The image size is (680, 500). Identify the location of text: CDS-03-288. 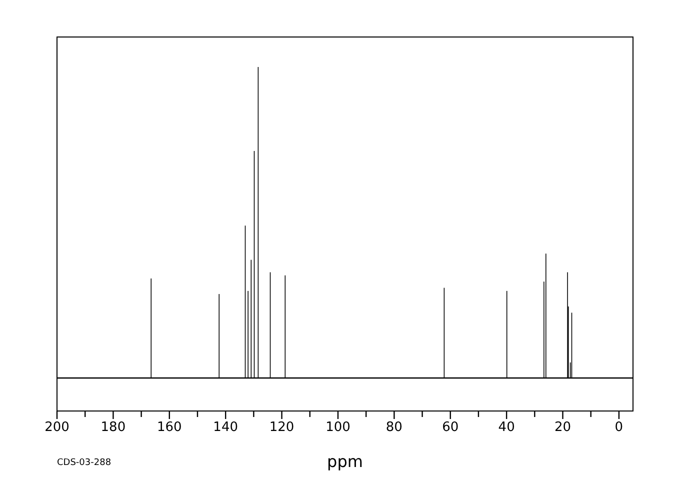
(84, 463).